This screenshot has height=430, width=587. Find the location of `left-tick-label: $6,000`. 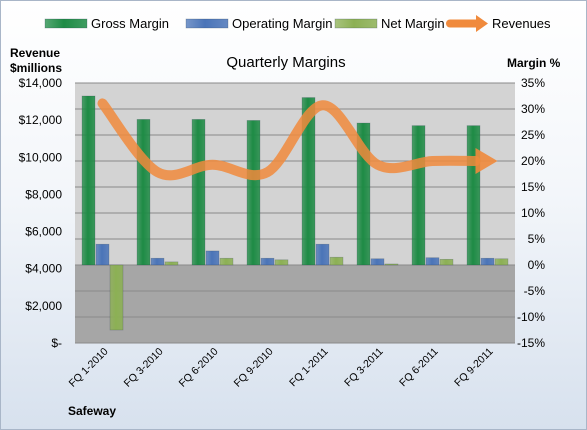

left-tick-label: $6,000 is located at coordinates (43, 232).